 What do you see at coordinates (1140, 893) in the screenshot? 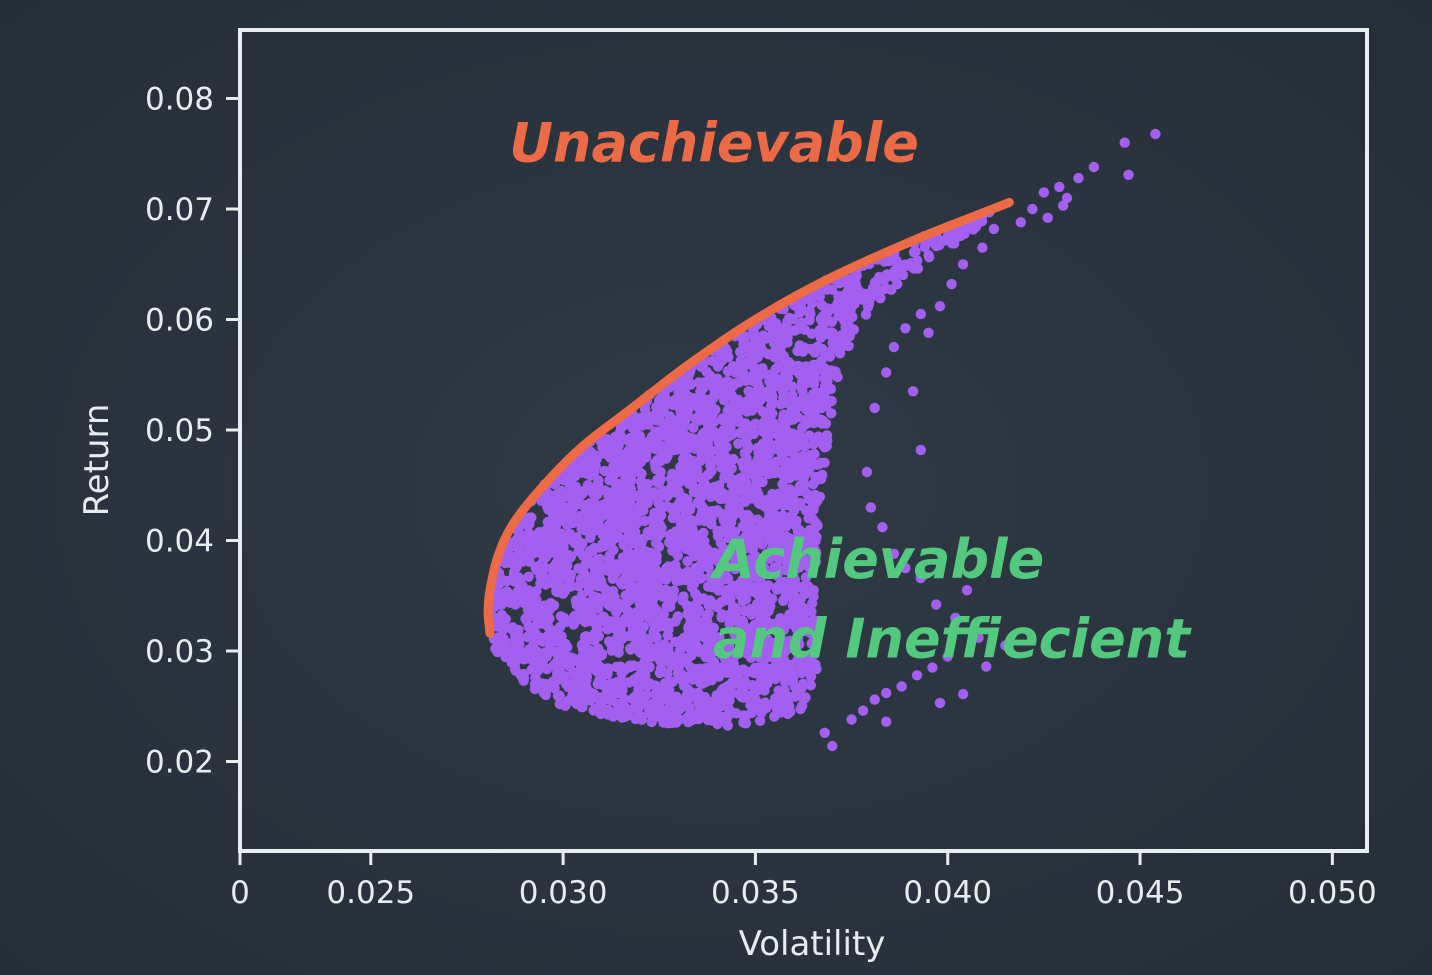
I see `x-tick-label: 0.045` at bounding box center [1140, 893].